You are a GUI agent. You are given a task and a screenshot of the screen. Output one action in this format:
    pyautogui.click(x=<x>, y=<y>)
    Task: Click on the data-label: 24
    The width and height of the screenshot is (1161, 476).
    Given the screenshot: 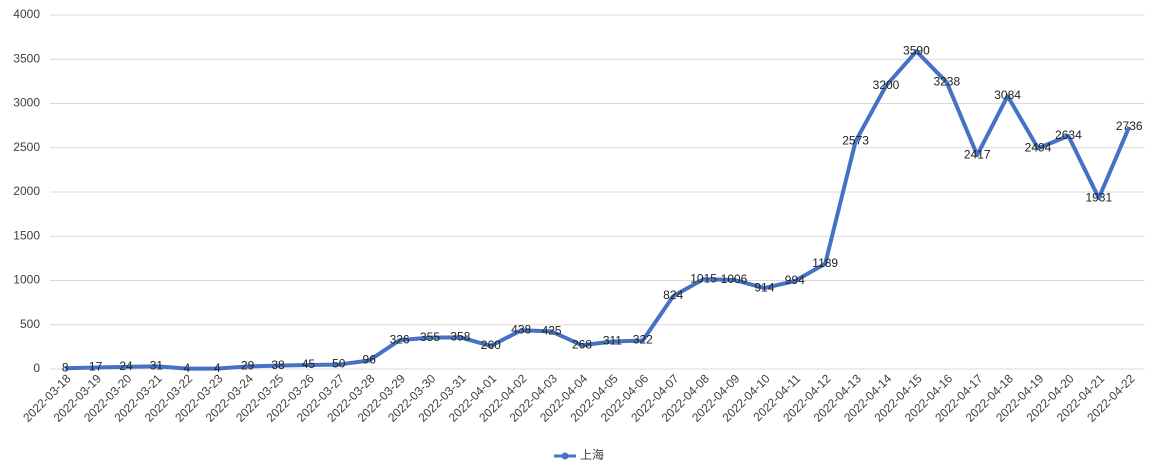 What is the action you would take?
    pyautogui.click(x=126, y=366)
    